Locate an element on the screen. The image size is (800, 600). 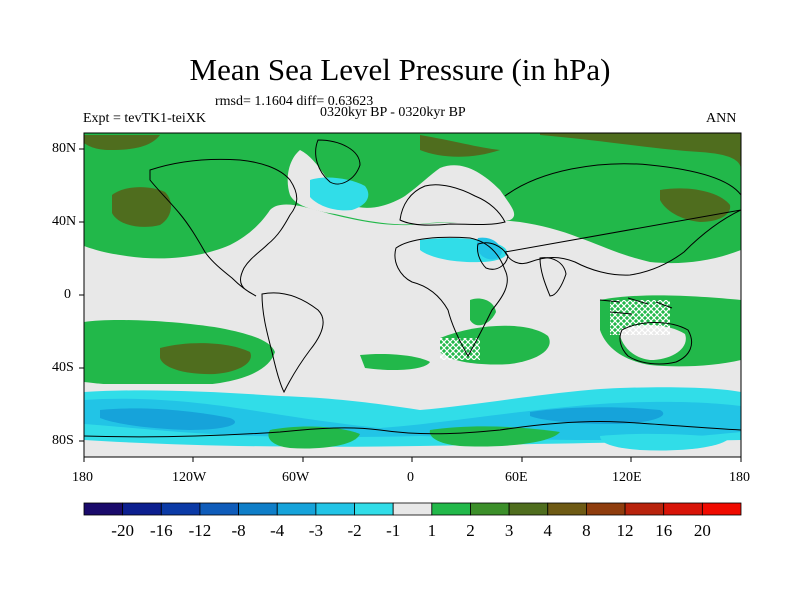
field-northpacific-olive is located at coordinates (142, 207).